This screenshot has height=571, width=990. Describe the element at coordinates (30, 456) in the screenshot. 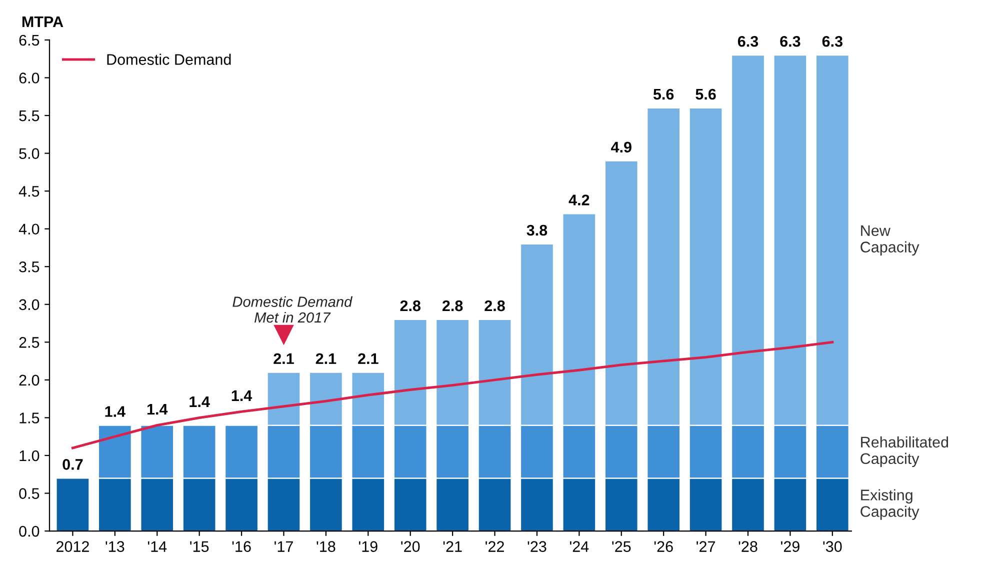

I see `y-tick-label: 1.0` at that location.